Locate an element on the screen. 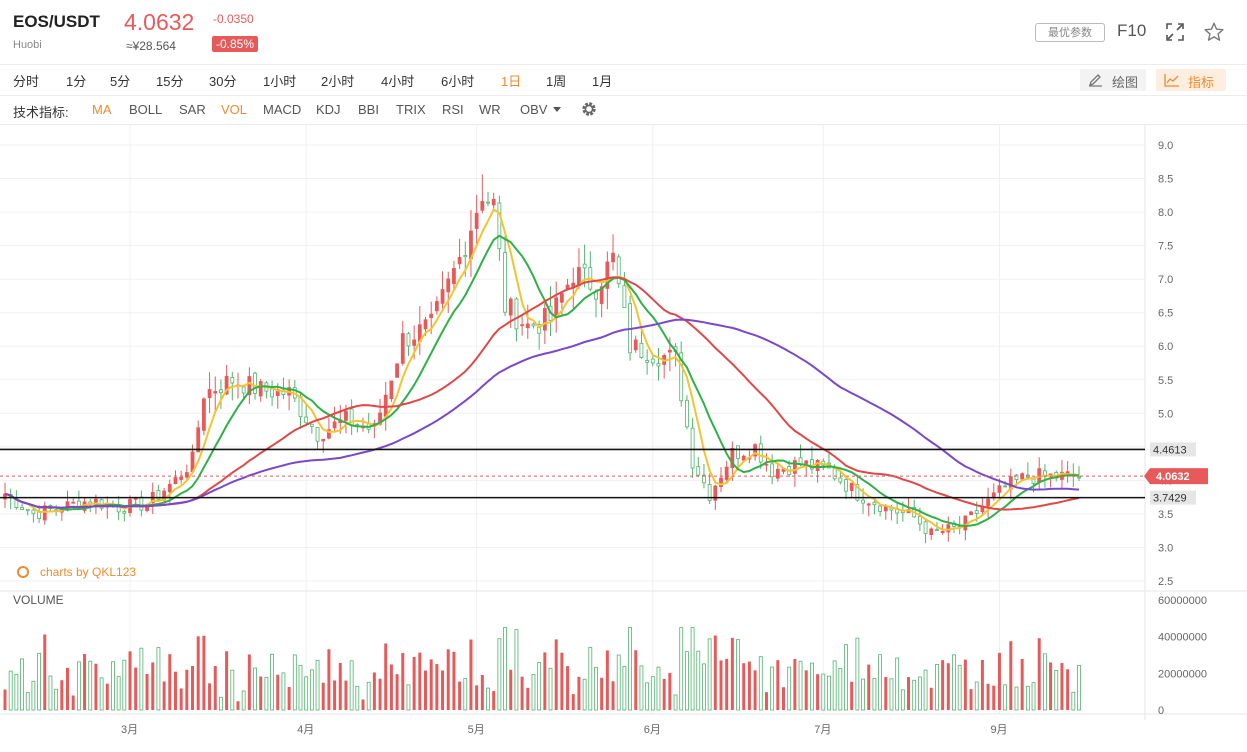  price-axis-tick-label: 9.0 is located at coordinates (1165, 146).